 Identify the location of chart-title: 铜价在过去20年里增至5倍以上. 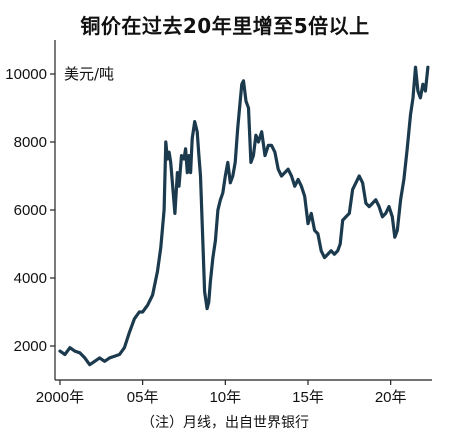
(225, 26).